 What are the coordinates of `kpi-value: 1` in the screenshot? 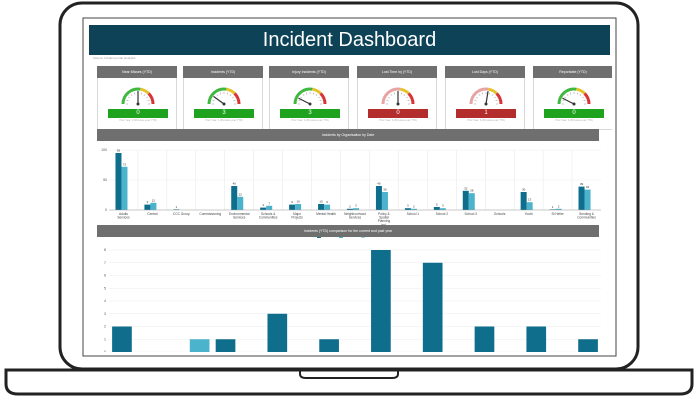 It's located at (486, 113).